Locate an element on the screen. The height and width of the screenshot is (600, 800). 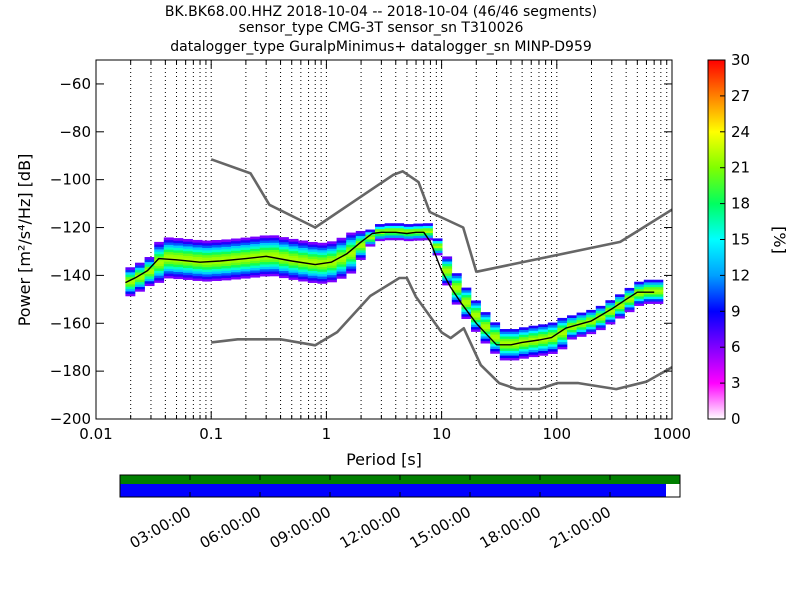
coverage-tick-label: 12:00:00 is located at coordinates (370, 527).